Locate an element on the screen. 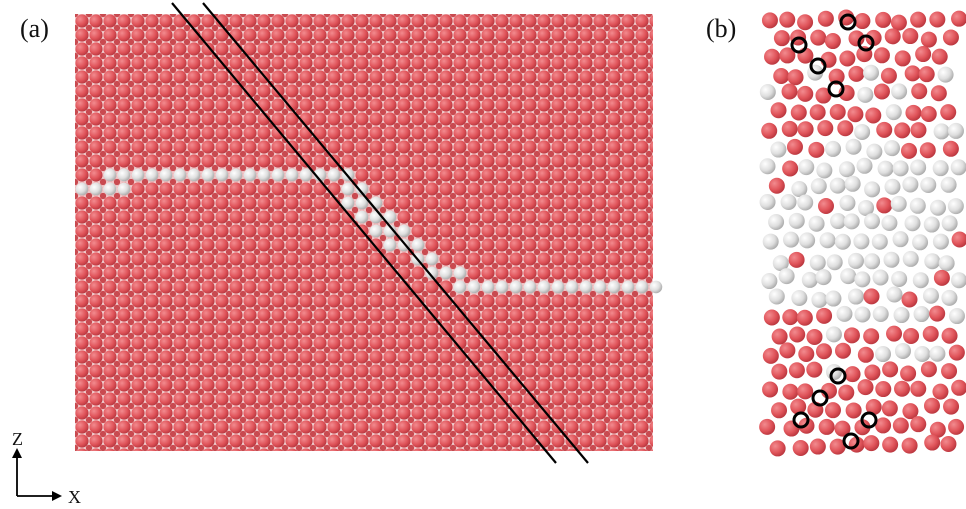 The image size is (966, 509). panel-a-label: (a) is located at coordinates (34, 28).